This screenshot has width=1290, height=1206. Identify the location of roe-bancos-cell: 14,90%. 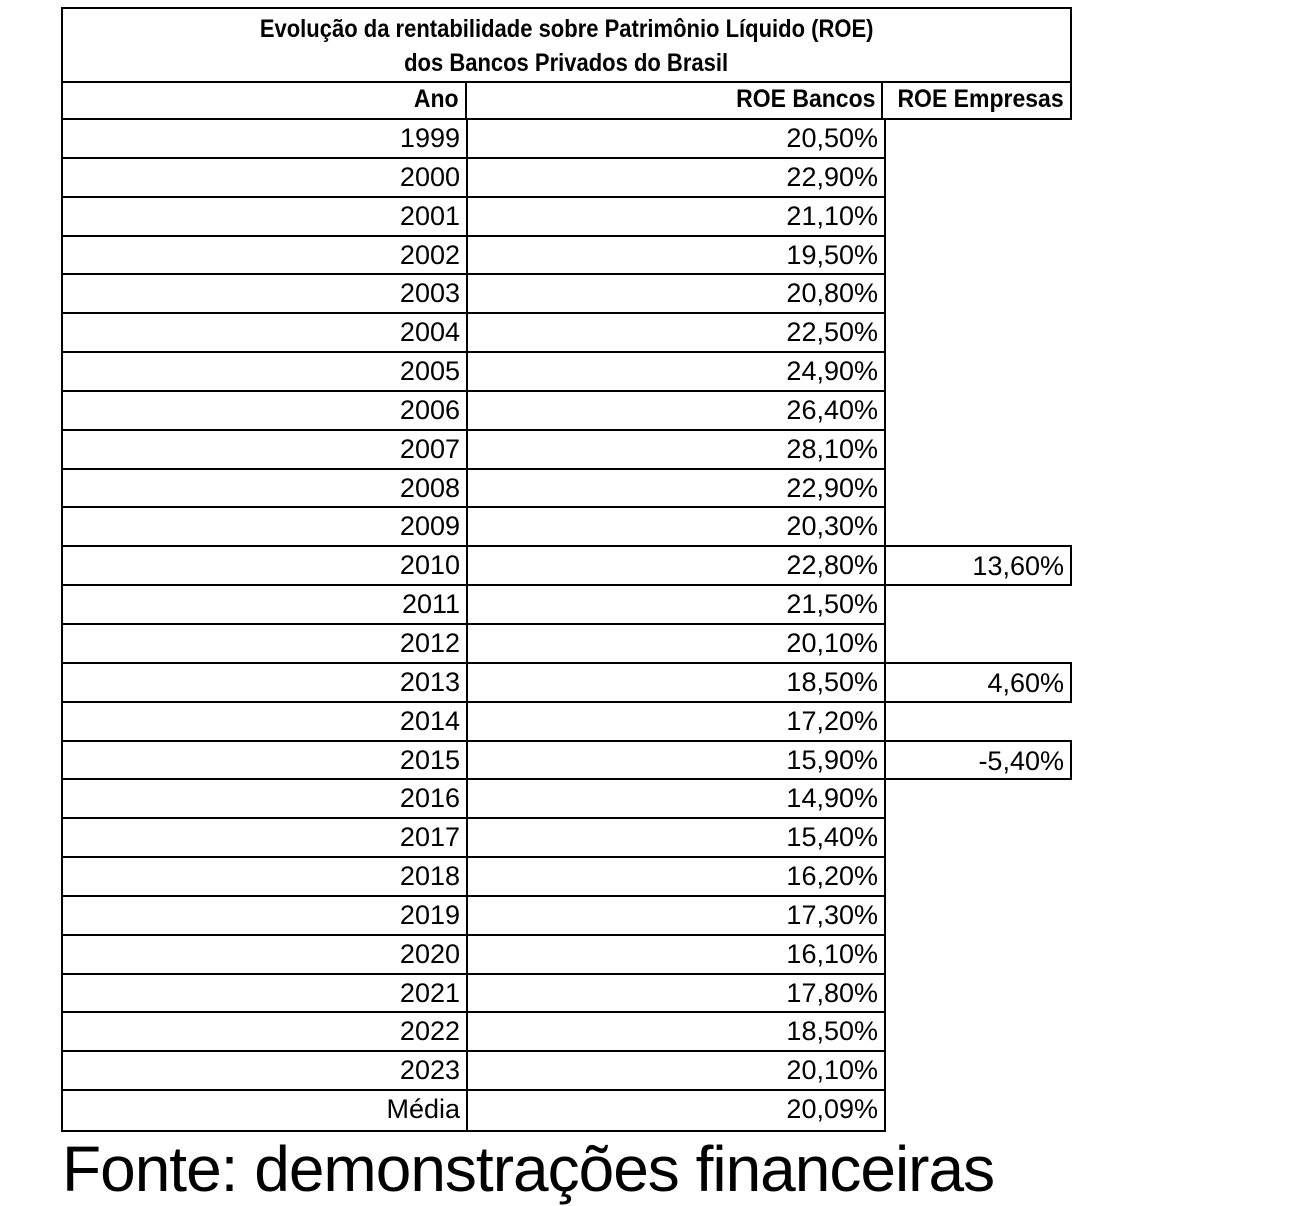
(832, 798).